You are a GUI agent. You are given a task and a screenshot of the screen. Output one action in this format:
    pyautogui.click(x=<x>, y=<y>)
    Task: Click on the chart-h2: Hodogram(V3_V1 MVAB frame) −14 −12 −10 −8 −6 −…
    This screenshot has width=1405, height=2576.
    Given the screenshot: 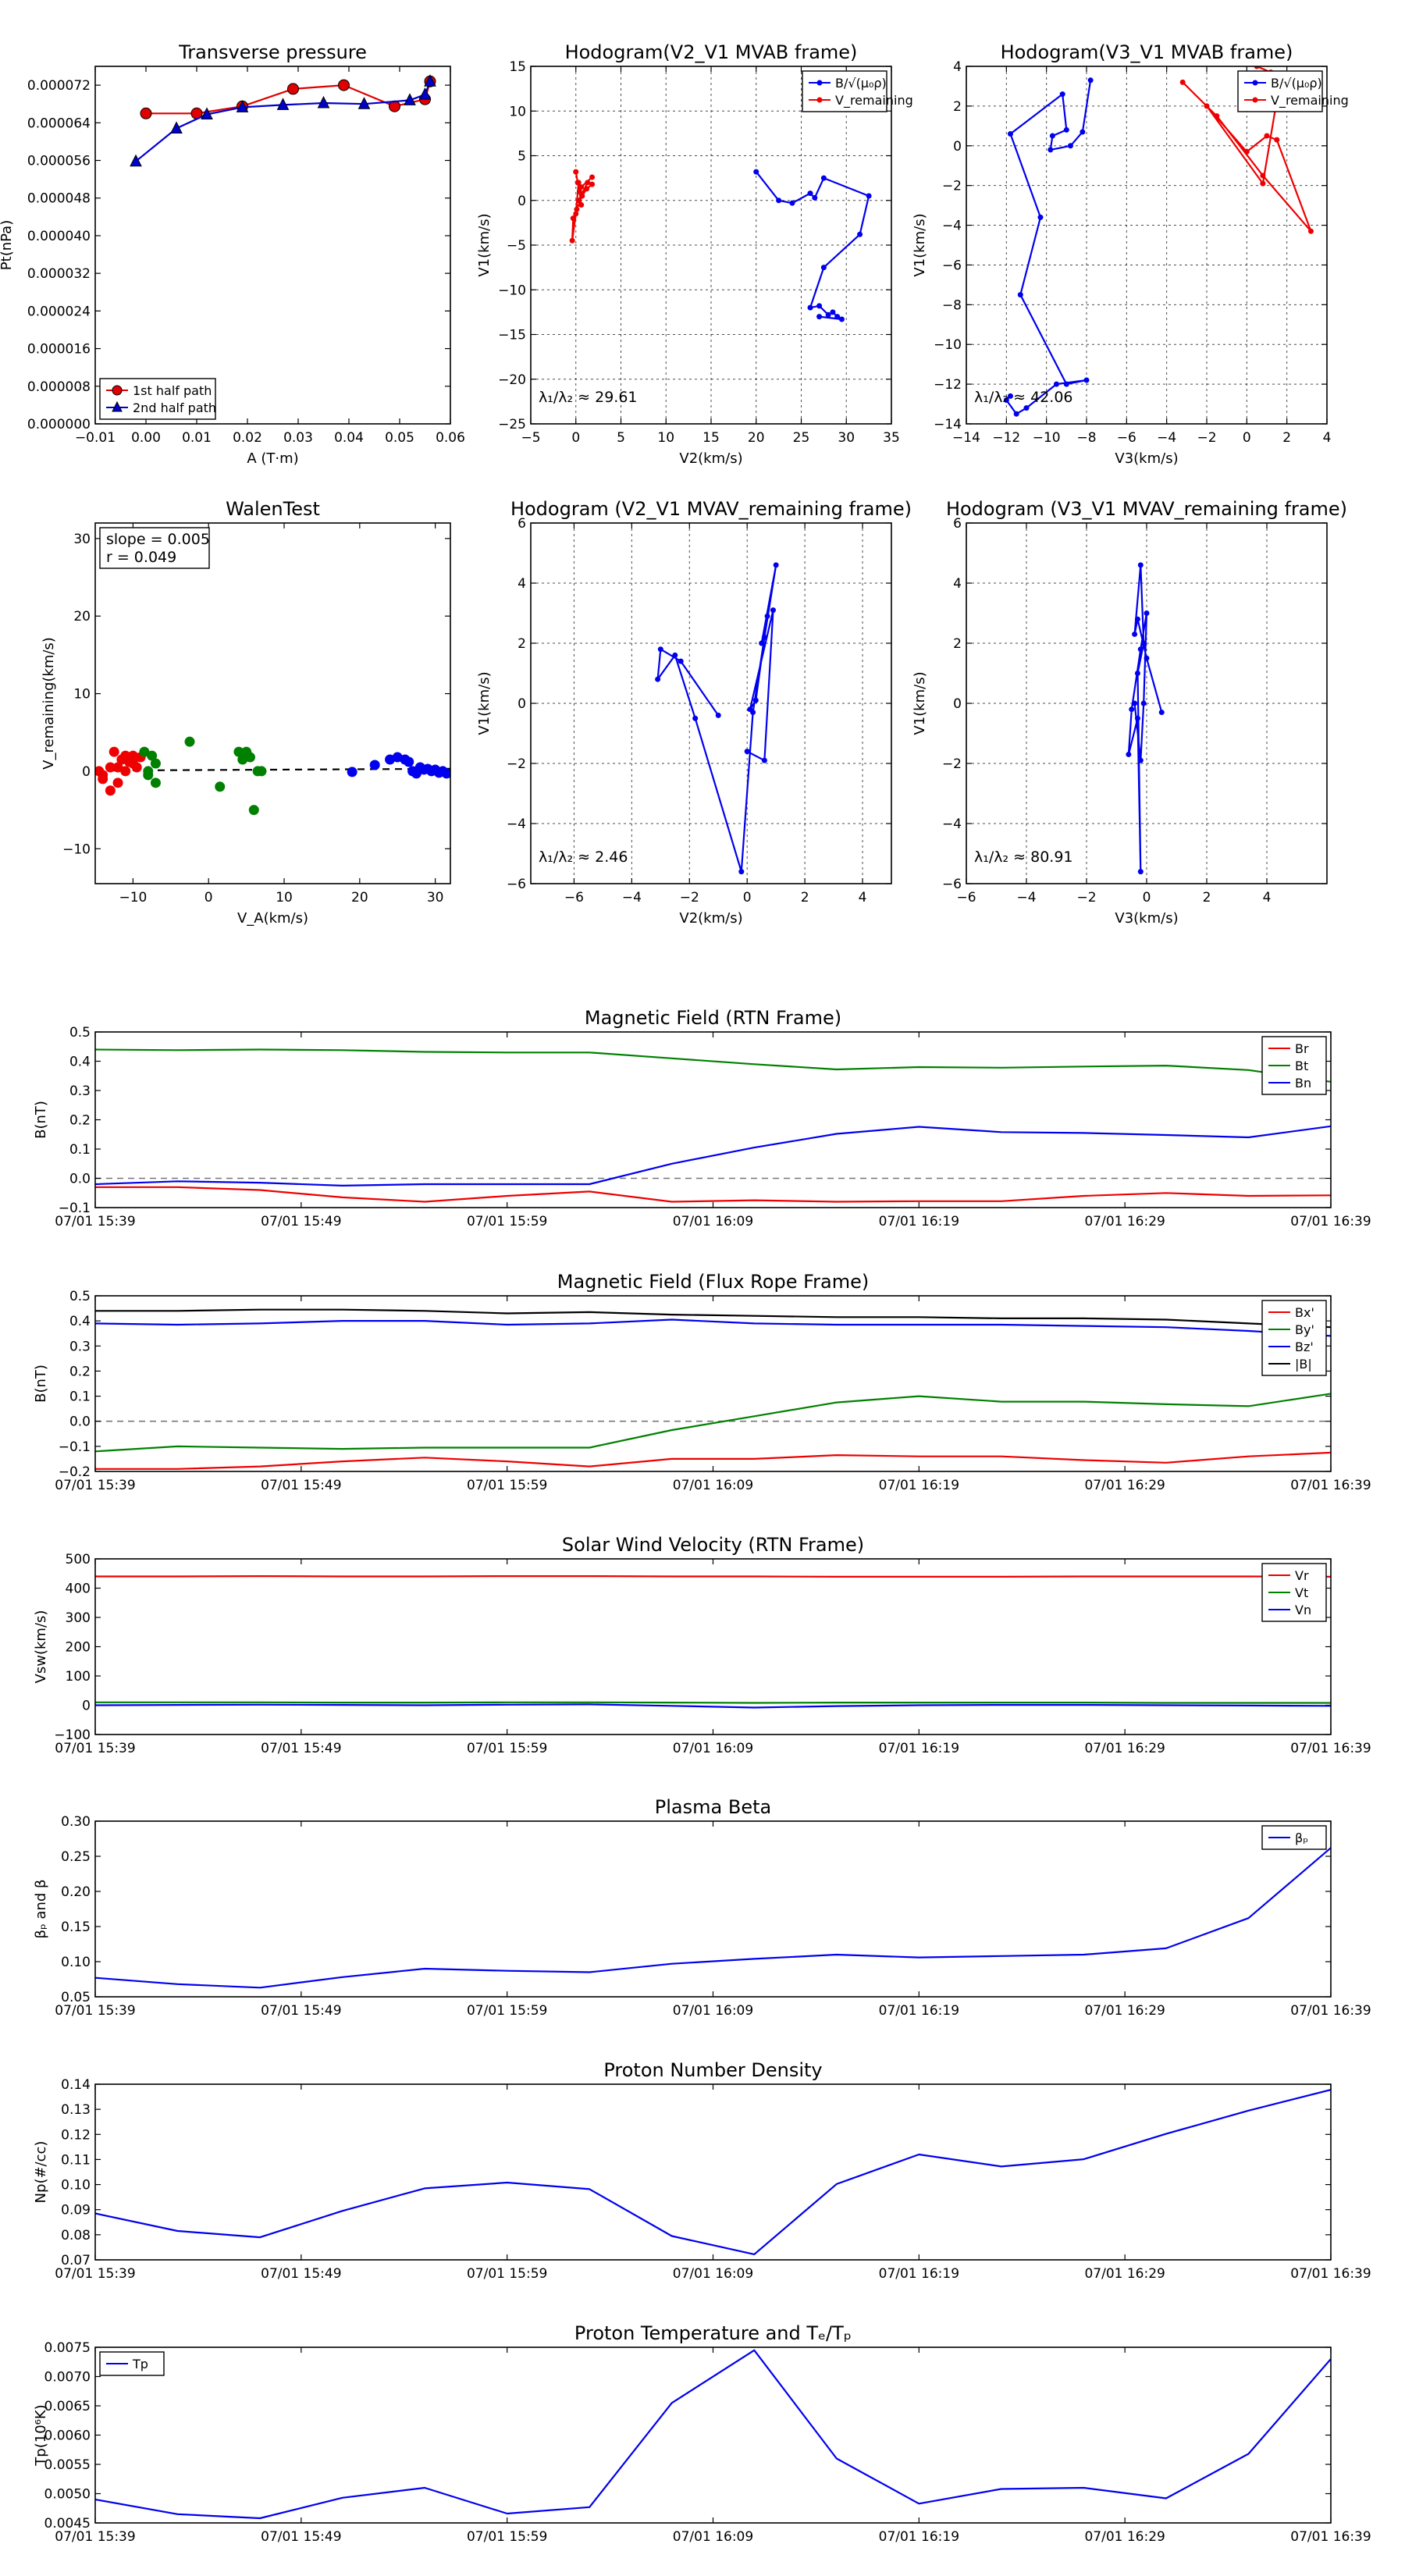 What is the action you would take?
    pyautogui.click(x=1131, y=254)
    